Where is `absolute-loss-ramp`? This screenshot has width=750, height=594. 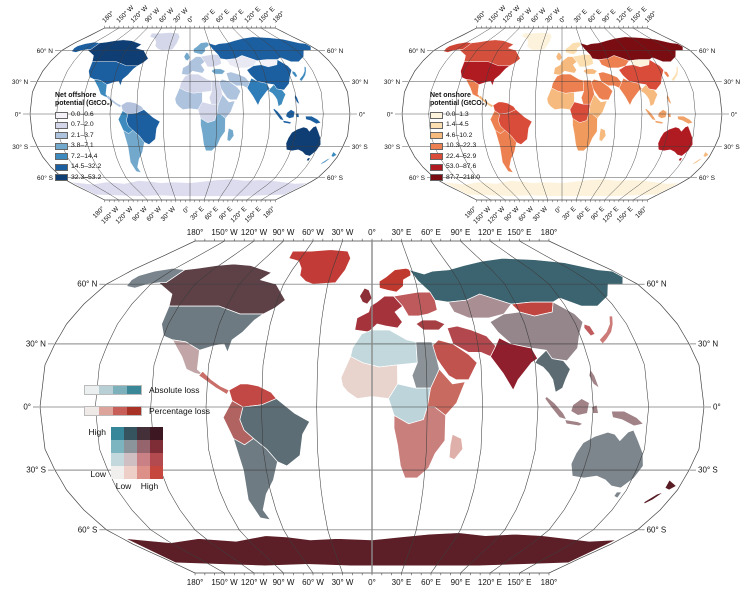
absolute-loss-ramp is located at coordinates (113, 390).